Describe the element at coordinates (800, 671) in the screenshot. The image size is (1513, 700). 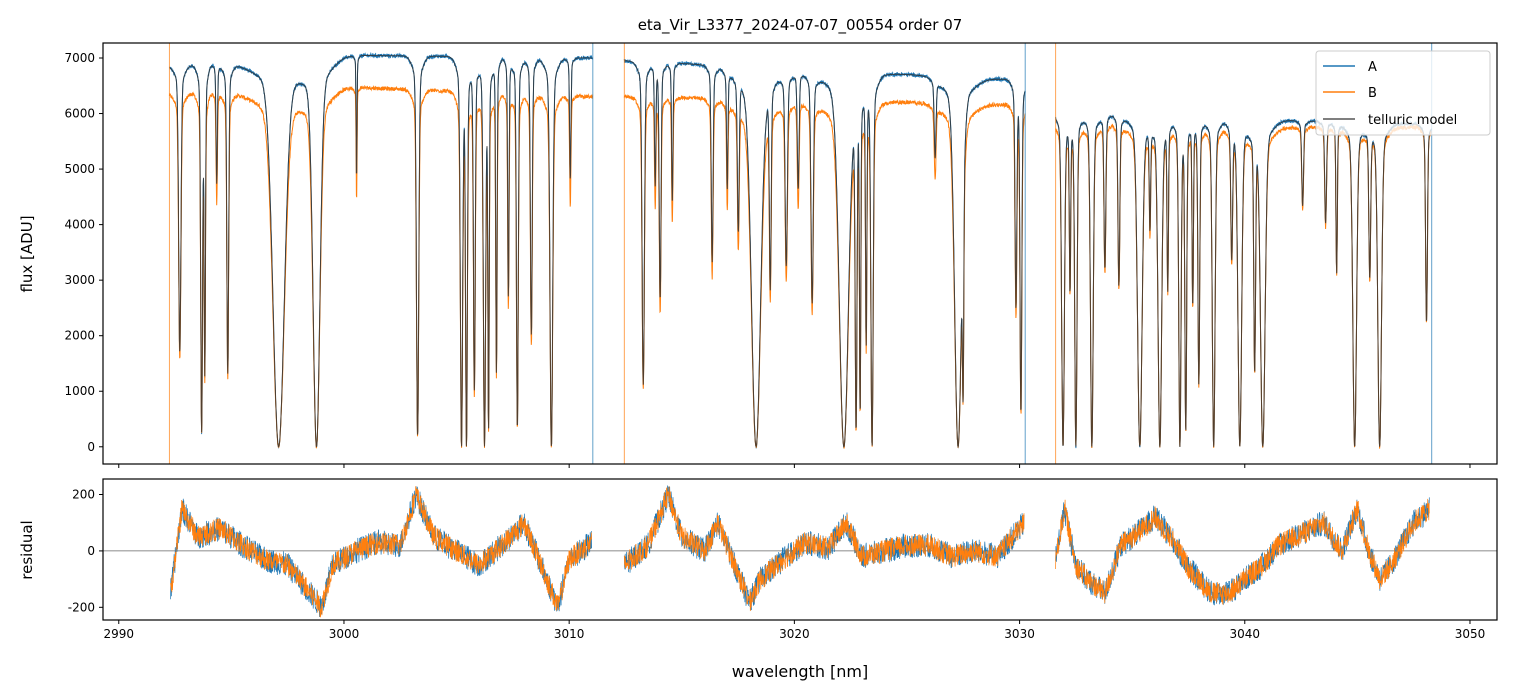
I see `xlabel: wavelength [nm]` at that location.